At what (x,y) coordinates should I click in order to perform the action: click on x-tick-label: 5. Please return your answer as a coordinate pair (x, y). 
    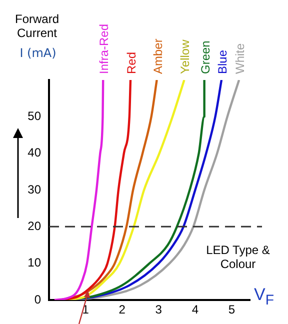
    Looking at the image, I should click on (232, 309).